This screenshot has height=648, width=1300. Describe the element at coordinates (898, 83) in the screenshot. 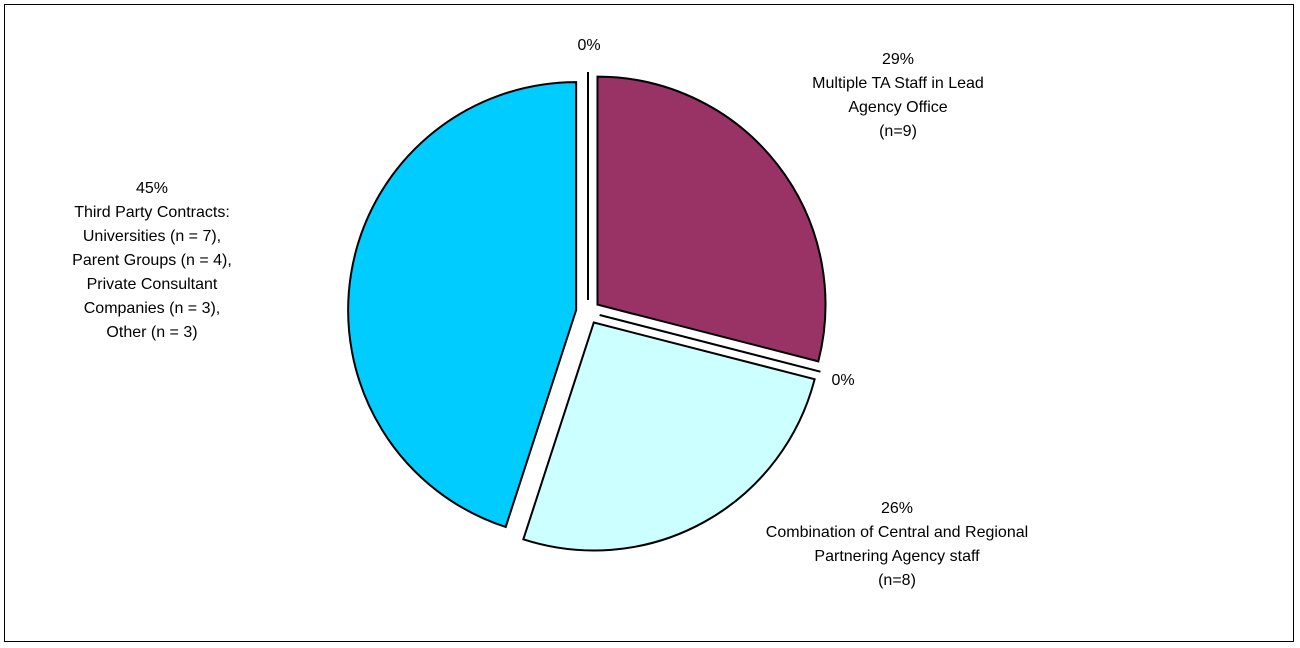

I see `slice-label-line: Multiple TA Staff in Lead` at that location.